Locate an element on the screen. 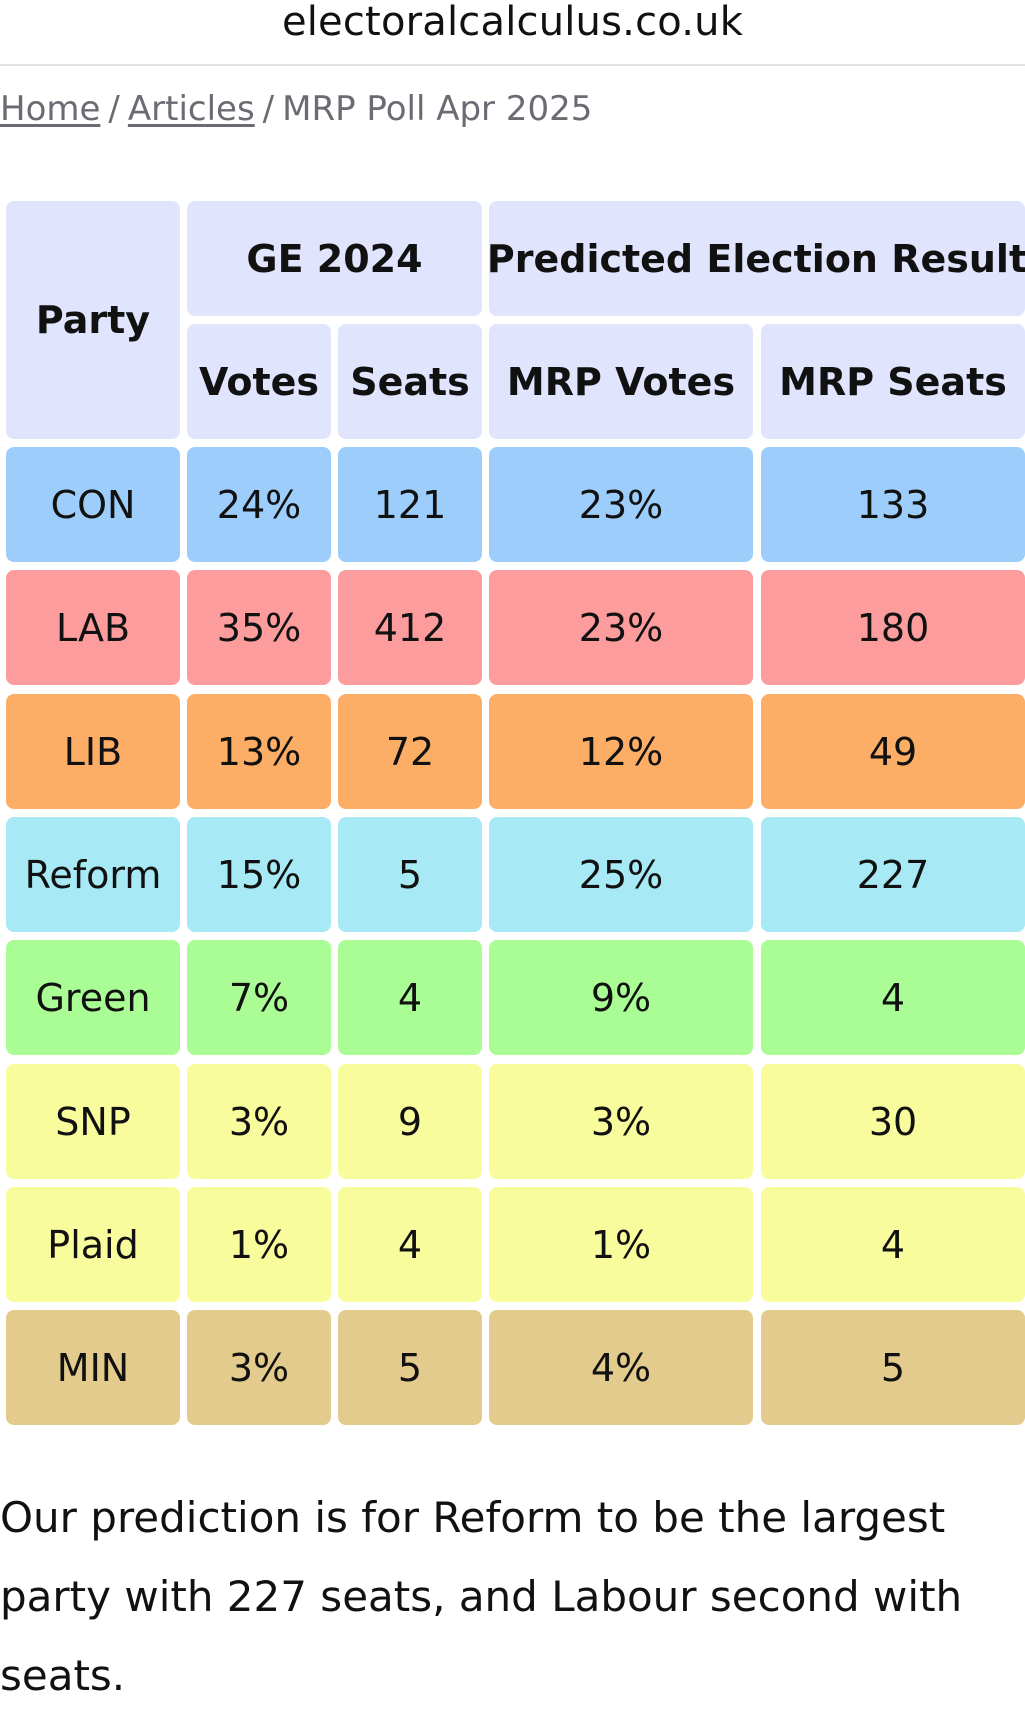 The width and height of the screenshot is (1025, 1733). url-bar: electoralcalculus.co.uk is located at coordinates (512, 33).